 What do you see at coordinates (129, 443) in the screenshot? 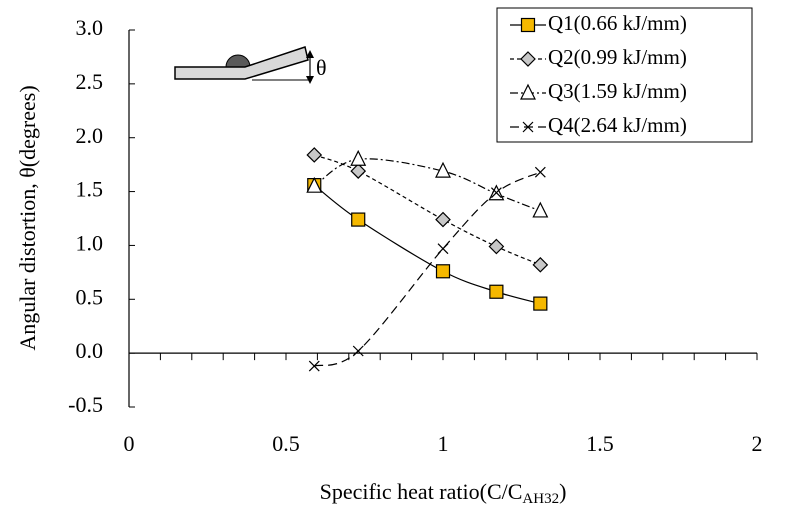
I see `x-tick-label: 0` at bounding box center [129, 443].